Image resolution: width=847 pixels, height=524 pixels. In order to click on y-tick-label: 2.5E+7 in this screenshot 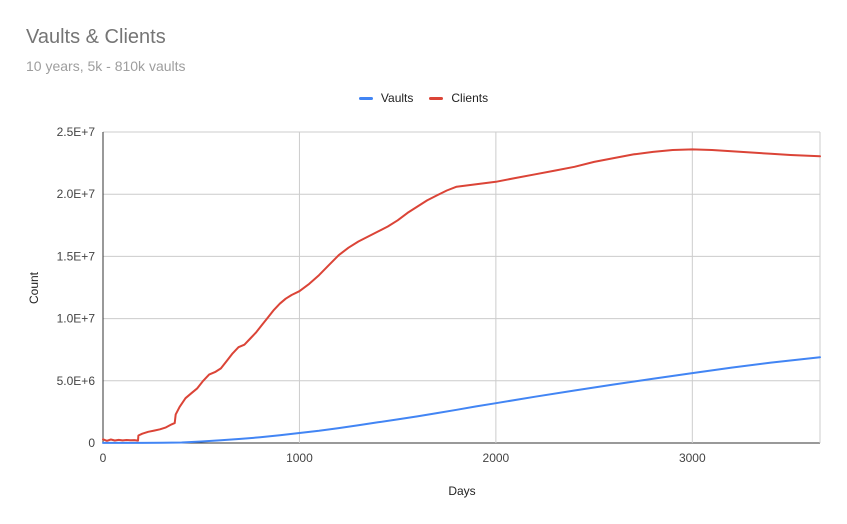, I will do `click(76, 132)`.